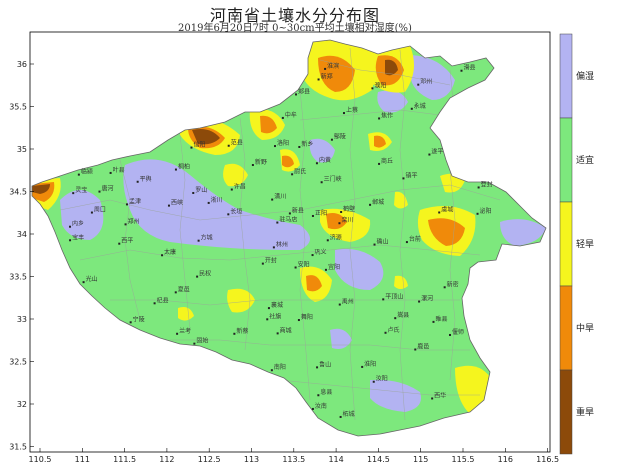  Describe the element at coordinates (170, 252) in the screenshot. I see `city-label: 太康` at that location.